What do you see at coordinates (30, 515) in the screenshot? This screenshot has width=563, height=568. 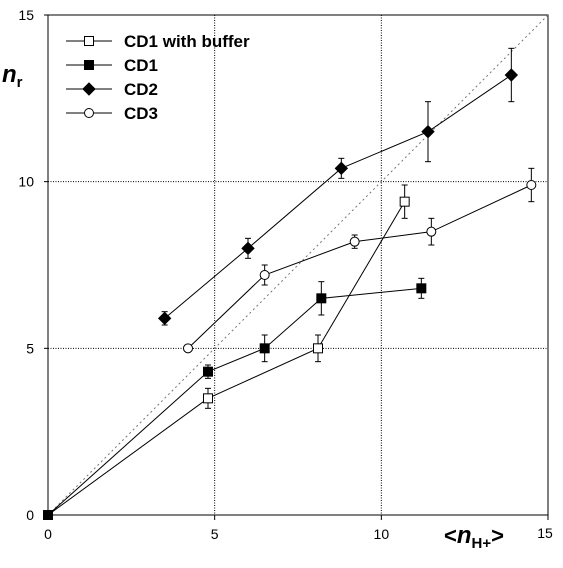 I see `y-tick-label: 0` at bounding box center [30, 515].